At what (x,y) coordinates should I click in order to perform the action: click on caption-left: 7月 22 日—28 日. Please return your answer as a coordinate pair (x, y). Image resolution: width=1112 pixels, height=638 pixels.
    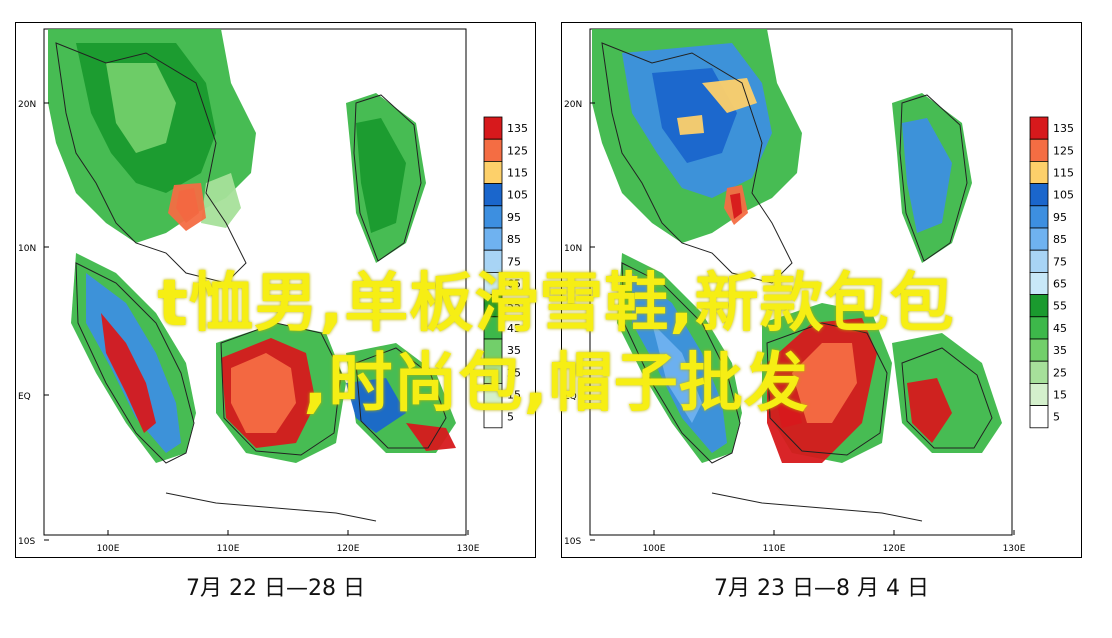
    Looking at the image, I should click on (275, 588).